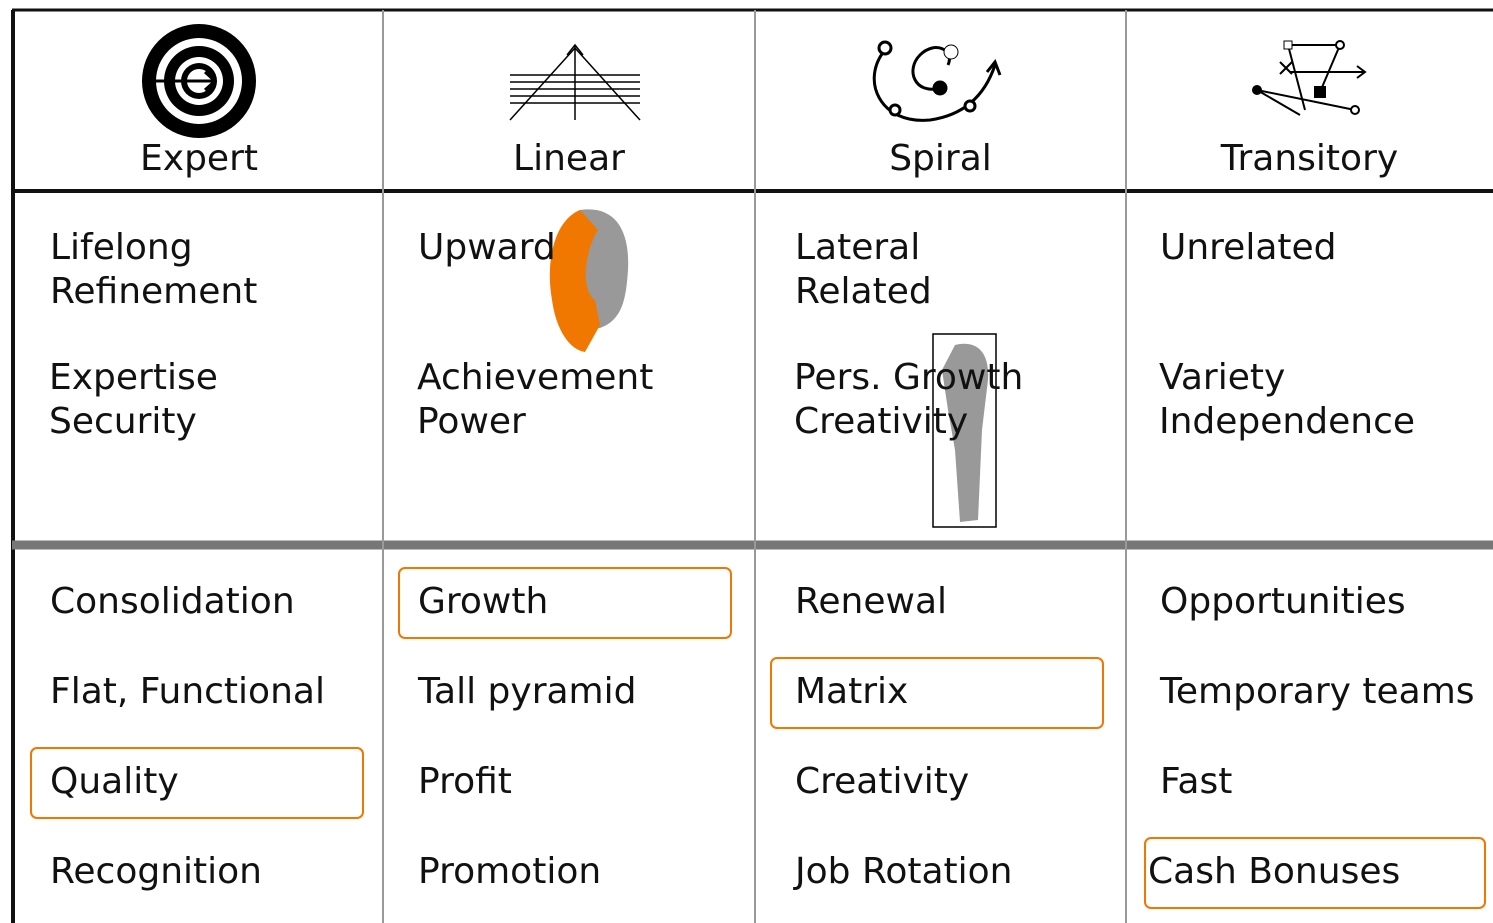 The height and width of the screenshot is (923, 1493). Describe the element at coordinates (199, 158) in the screenshot. I see `column-title: Expert` at that location.